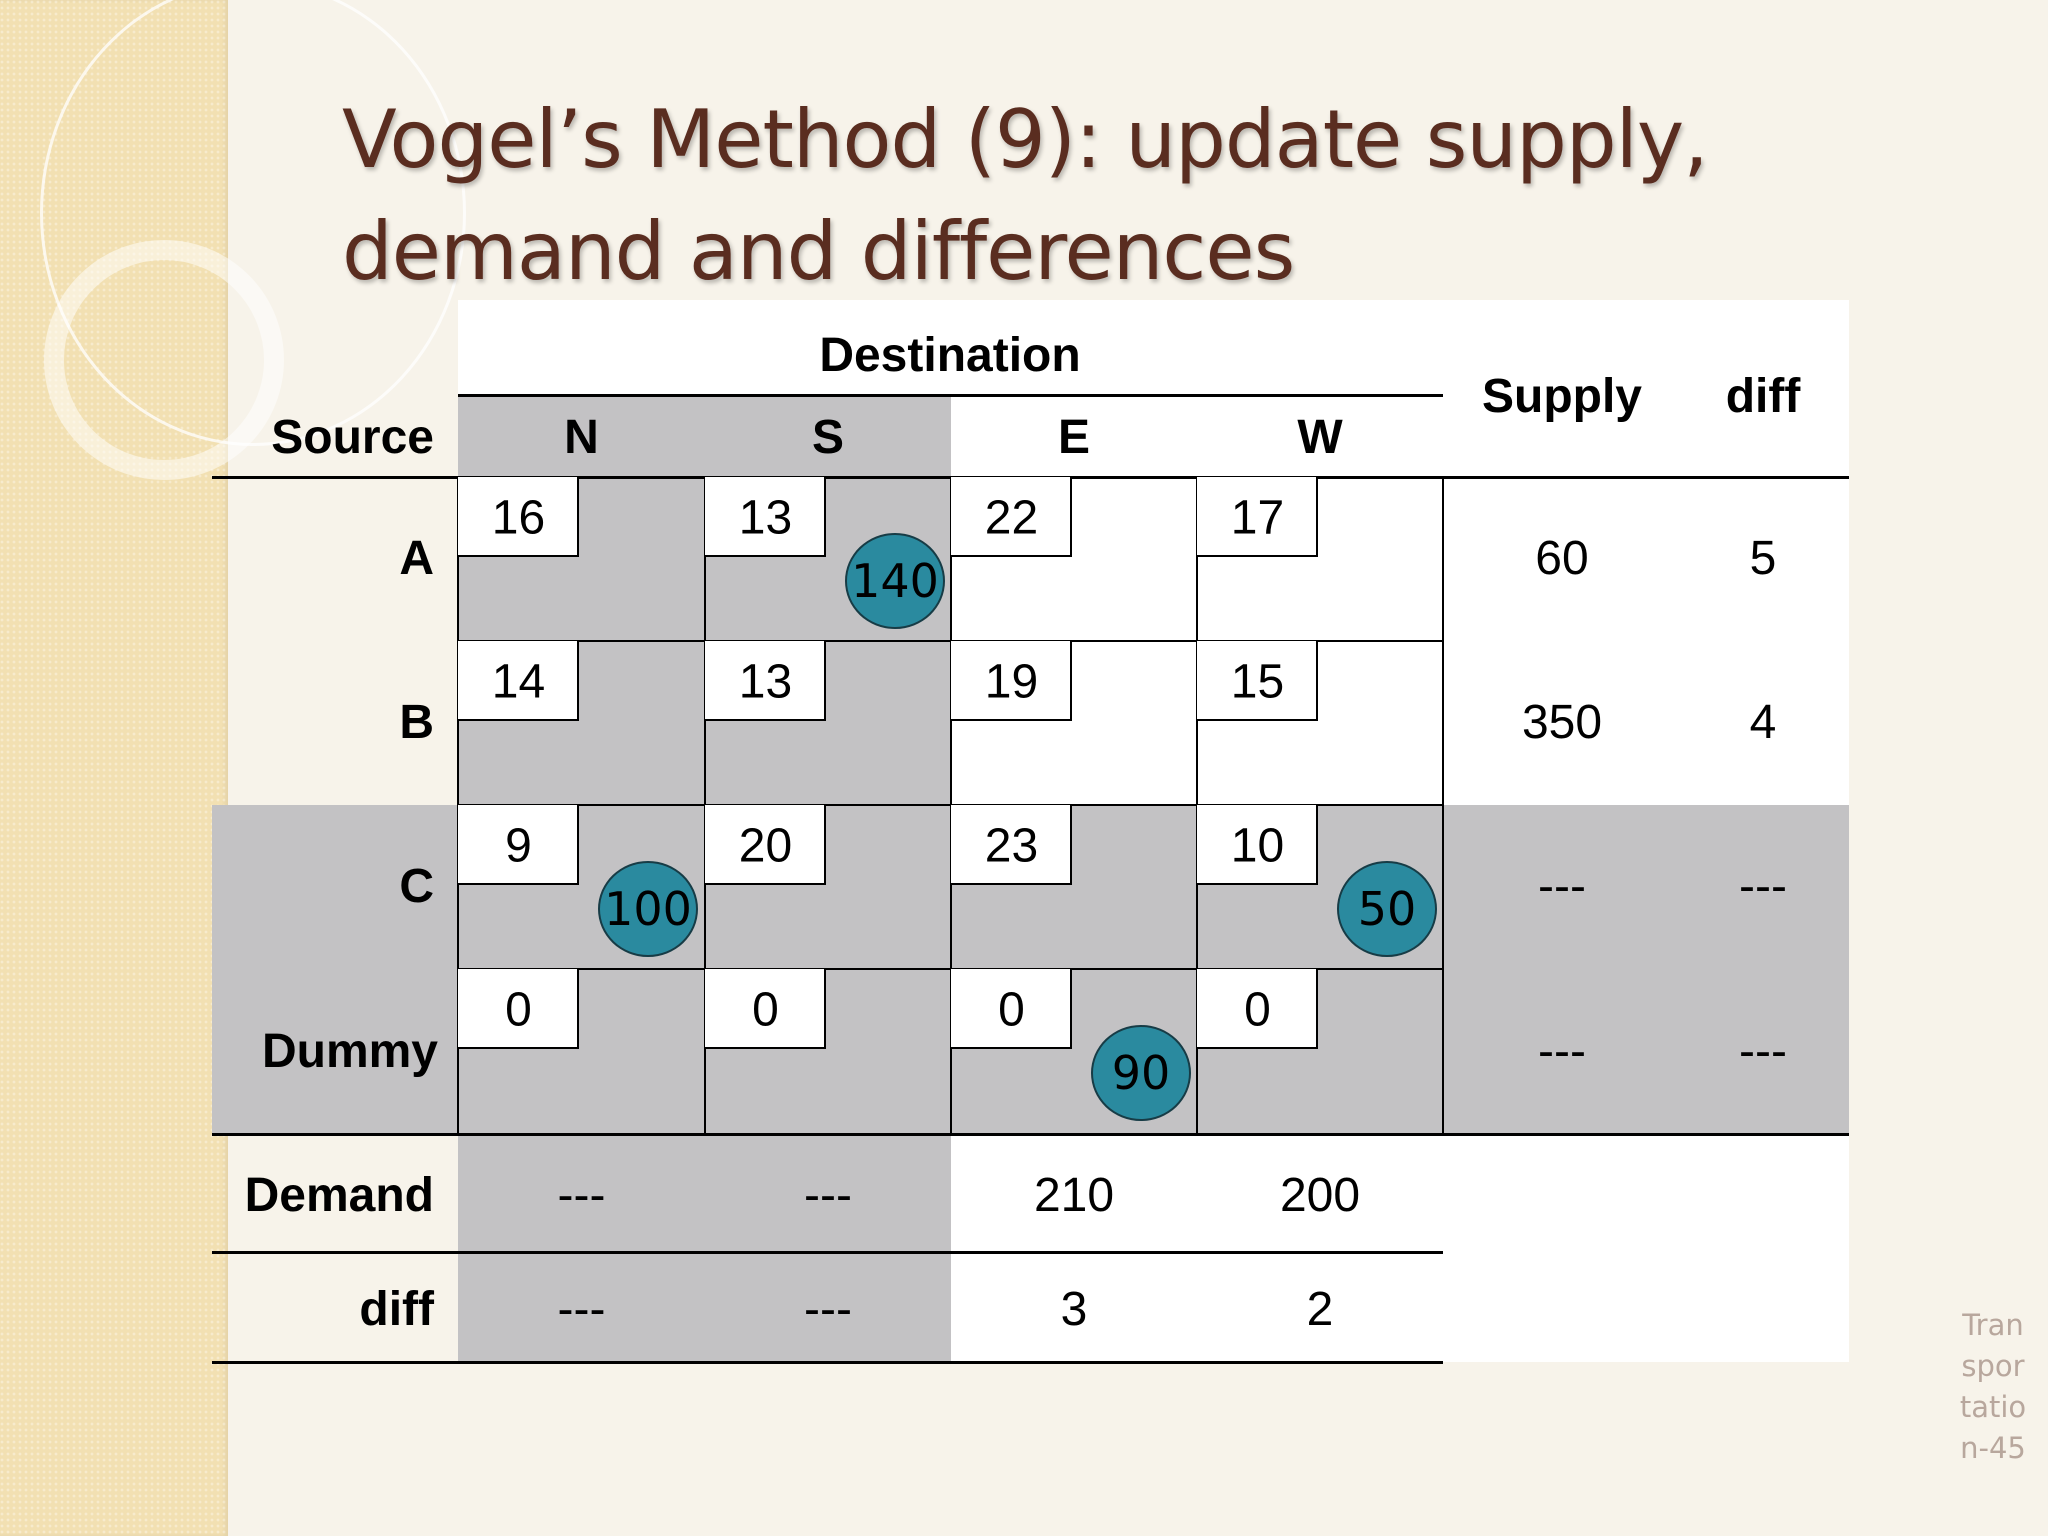 This screenshot has height=1536, width=2048. Describe the element at coordinates (1562, 722) in the screenshot. I see `supply-value-b: 350` at that location.